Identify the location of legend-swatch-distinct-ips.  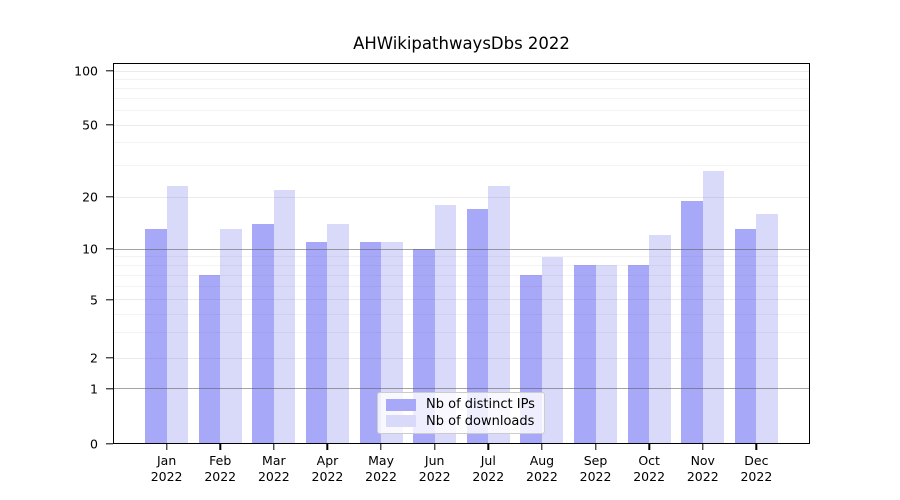
(401, 404).